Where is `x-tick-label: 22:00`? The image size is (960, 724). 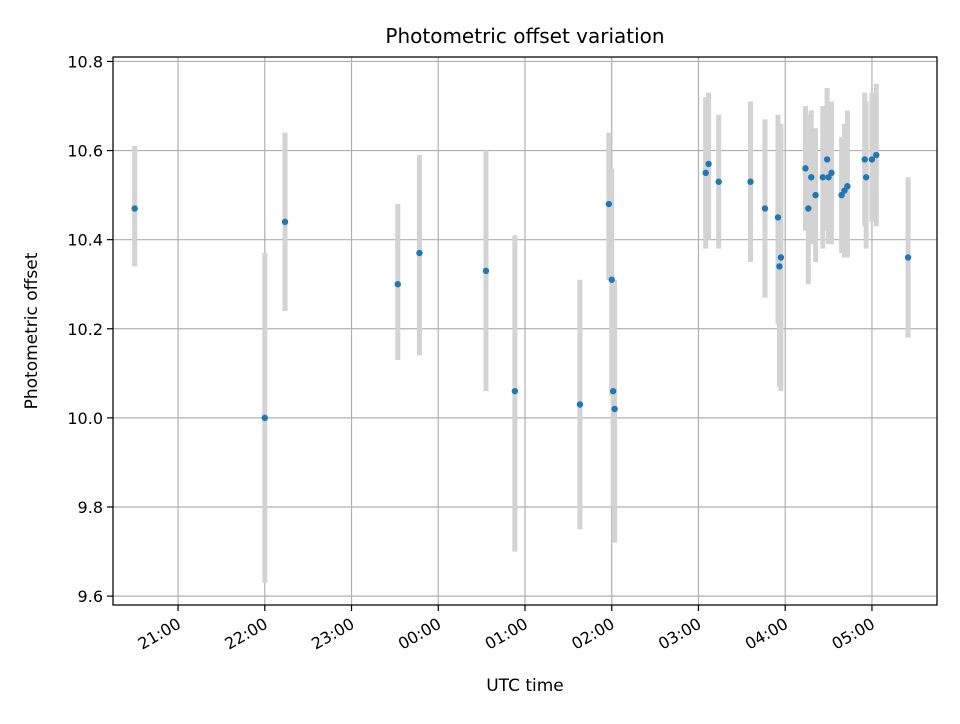
x-tick-label: 22:00 is located at coordinates (245, 634).